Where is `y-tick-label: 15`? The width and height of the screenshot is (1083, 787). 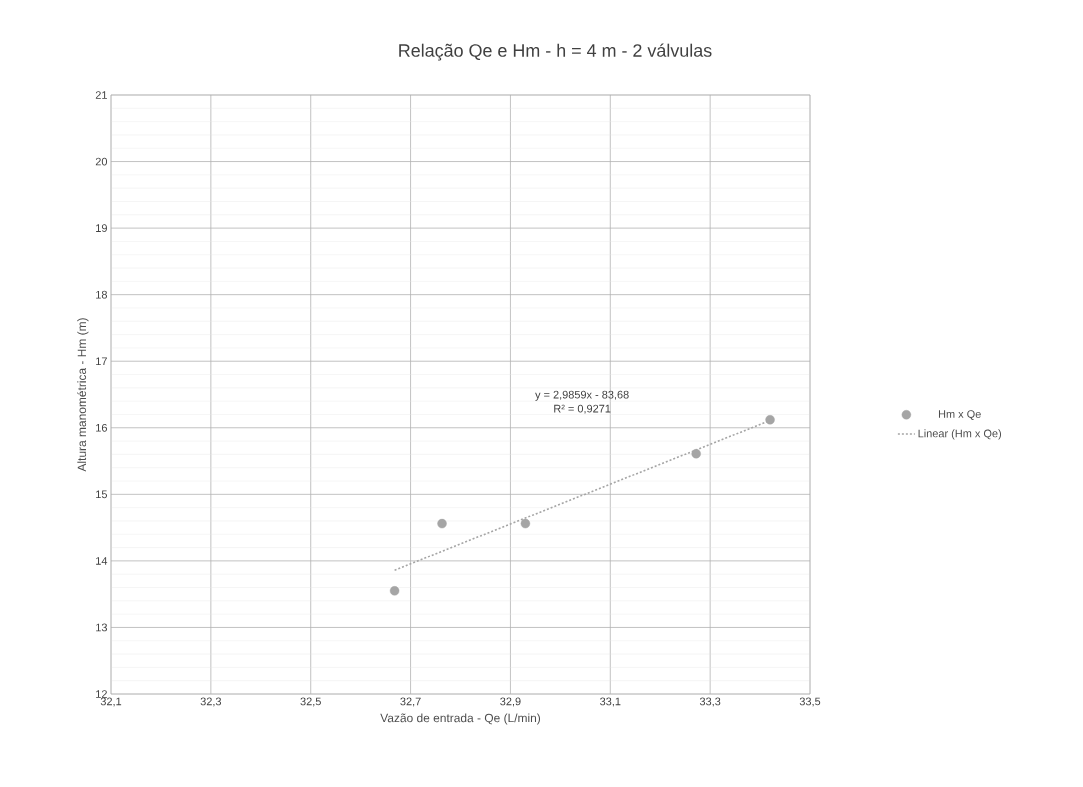 y-tick-label: 15 is located at coordinates (102, 494).